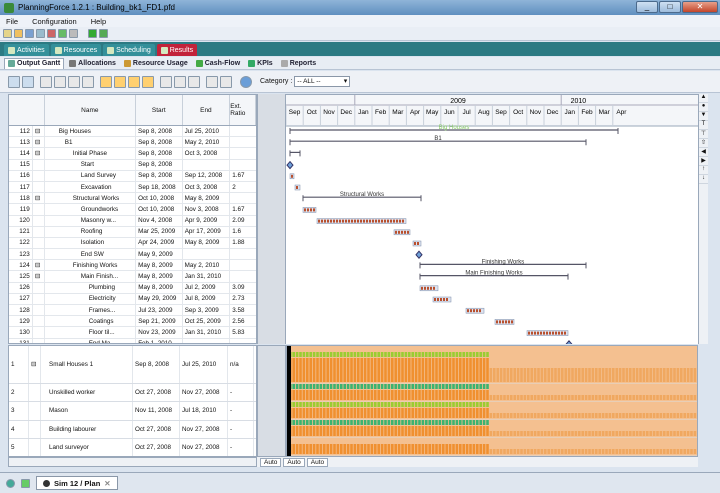 The height and width of the screenshot is (493, 720). Describe the element at coordinates (120, 81) in the screenshot. I see `zoom-out-icon` at that location.